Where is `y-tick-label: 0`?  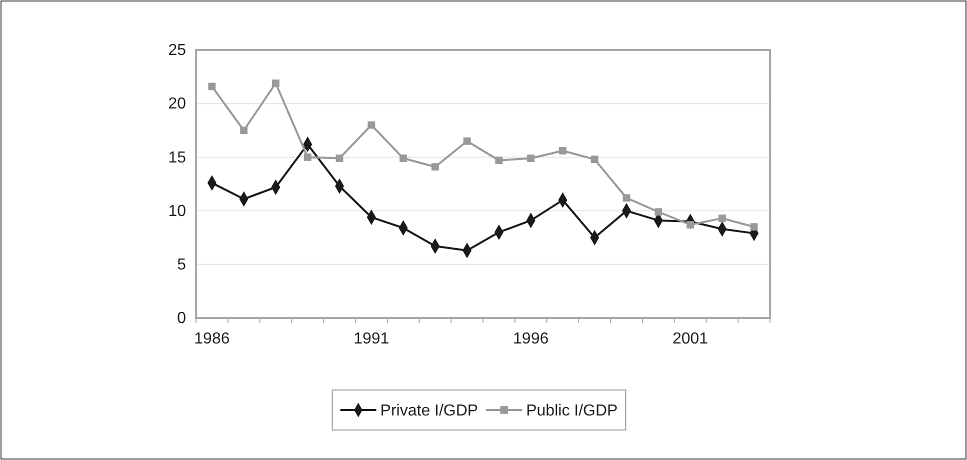 y-tick-label: 0 is located at coordinates (181, 319).